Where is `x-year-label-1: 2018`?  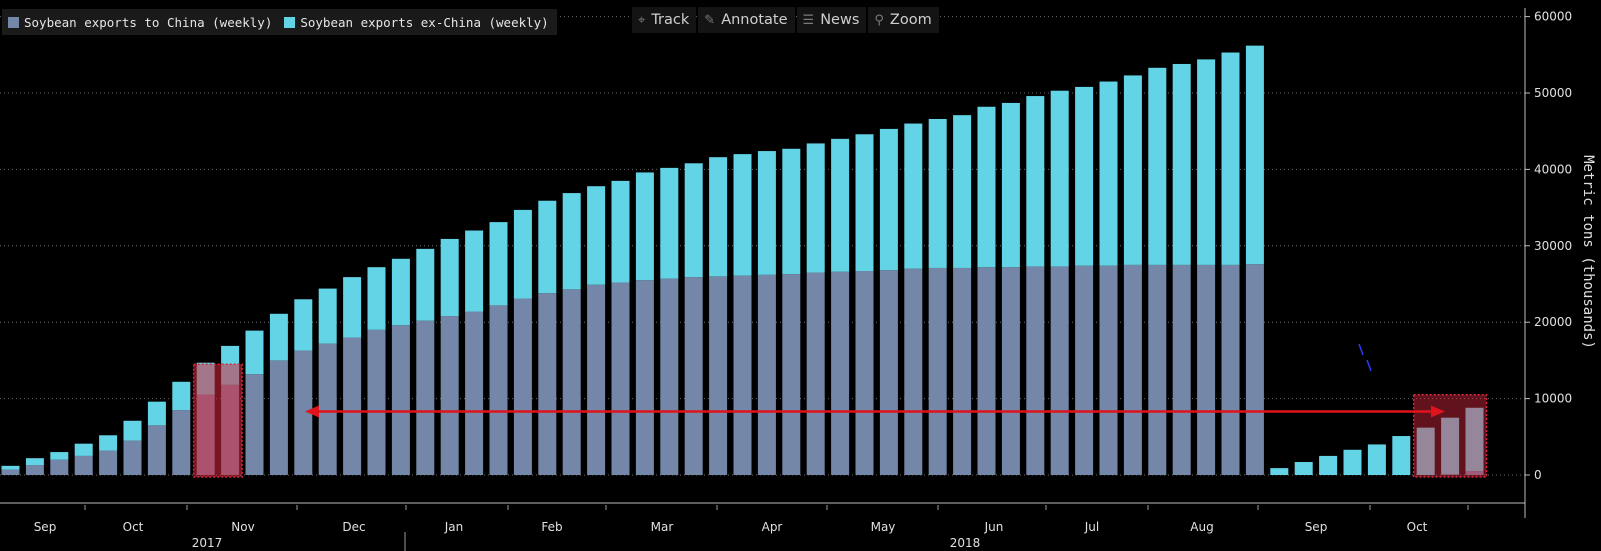
x-year-label-1: 2018 is located at coordinates (965, 543).